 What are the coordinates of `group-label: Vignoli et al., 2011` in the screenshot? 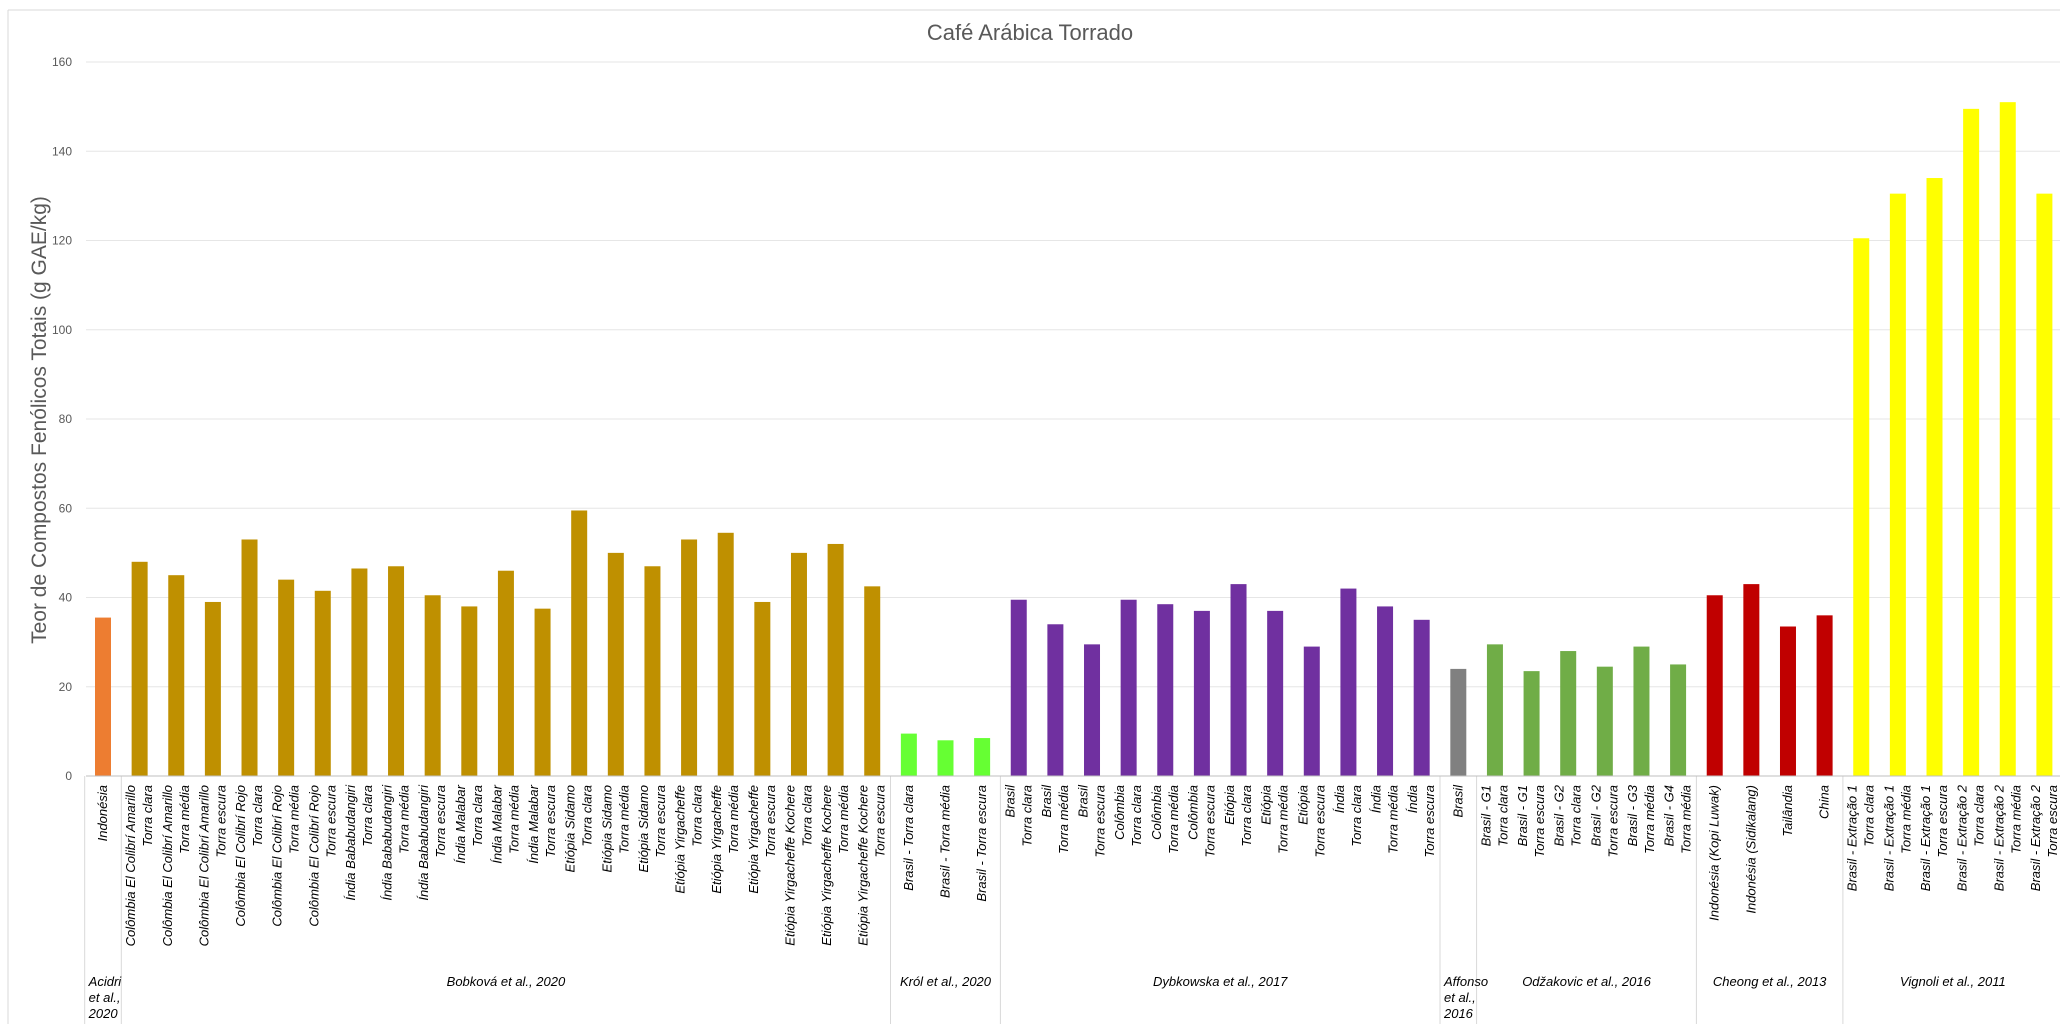 It's located at (1953, 981).